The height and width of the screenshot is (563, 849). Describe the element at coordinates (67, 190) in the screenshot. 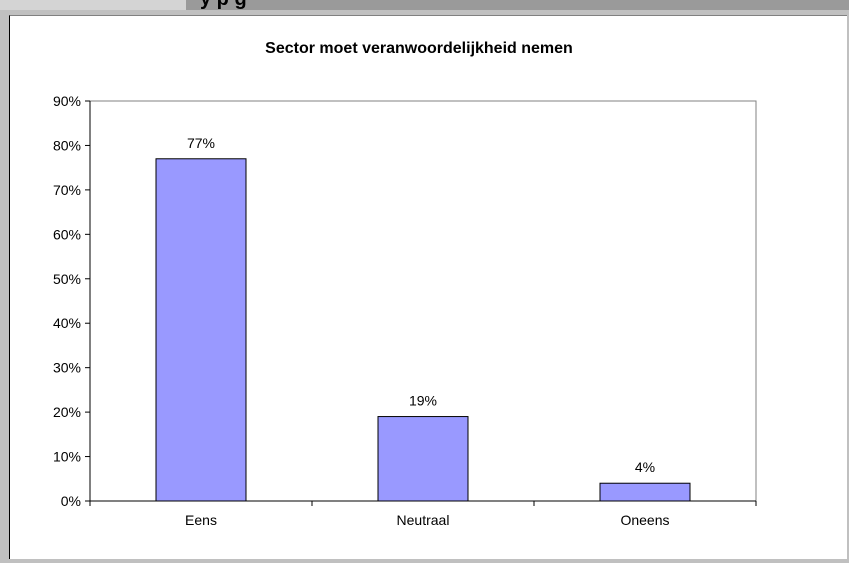

I see `y-tick-label: 70%` at that location.